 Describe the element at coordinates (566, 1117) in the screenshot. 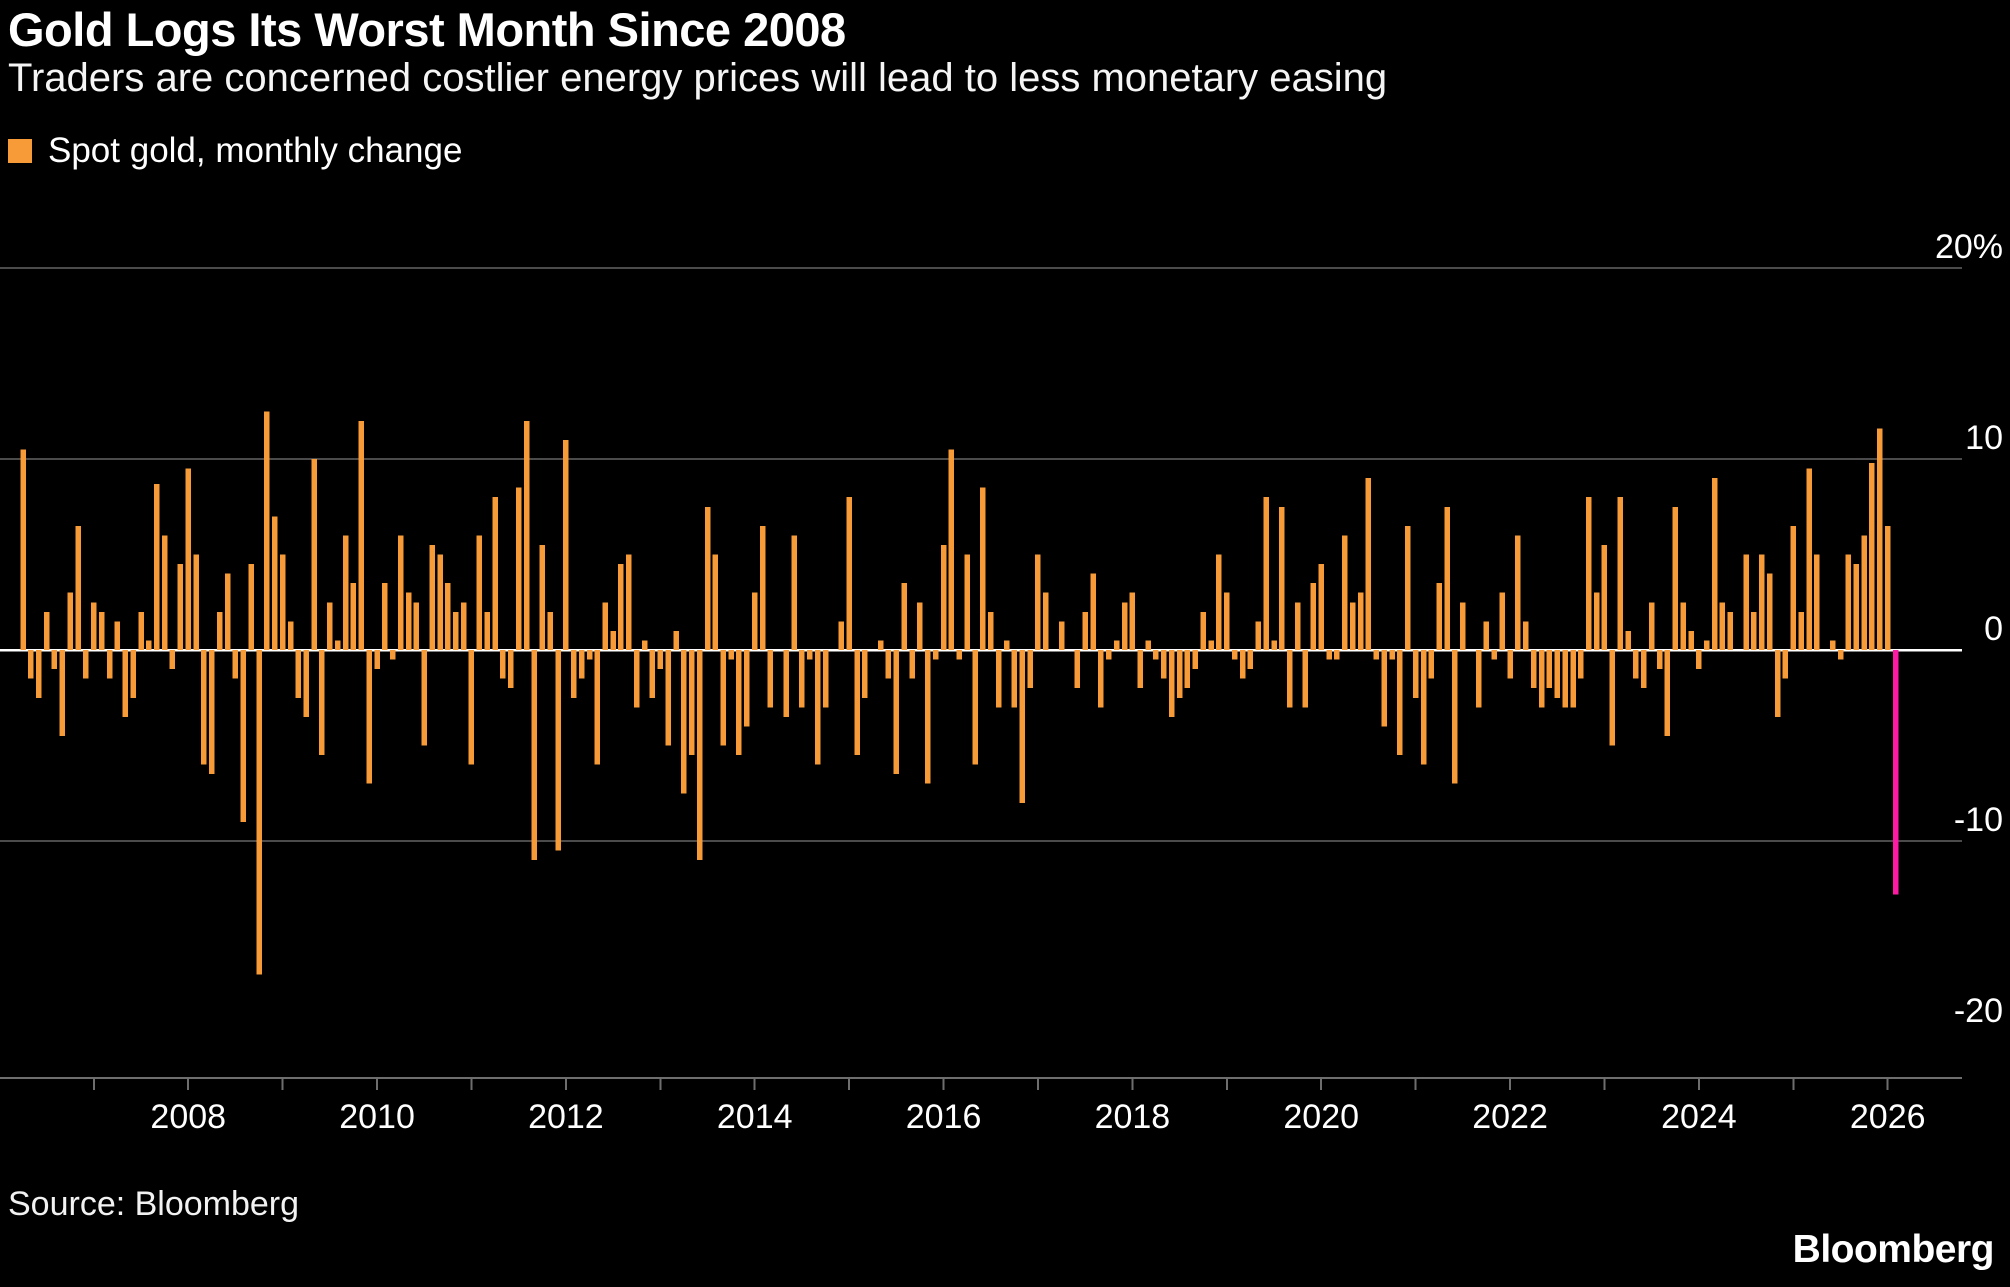

I see `x-axis-label: 2012` at that location.